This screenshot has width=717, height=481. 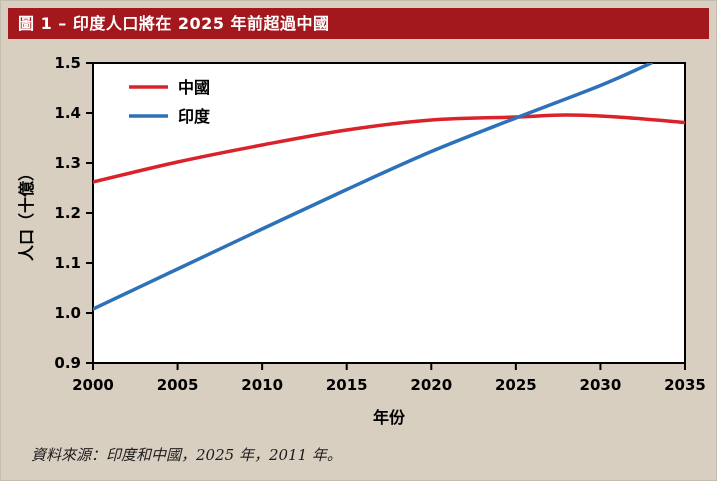 What do you see at coordinates (67, 363) in the screenshot?
I see `y-tick-label: 0.9` at bounding box center [67, 363].